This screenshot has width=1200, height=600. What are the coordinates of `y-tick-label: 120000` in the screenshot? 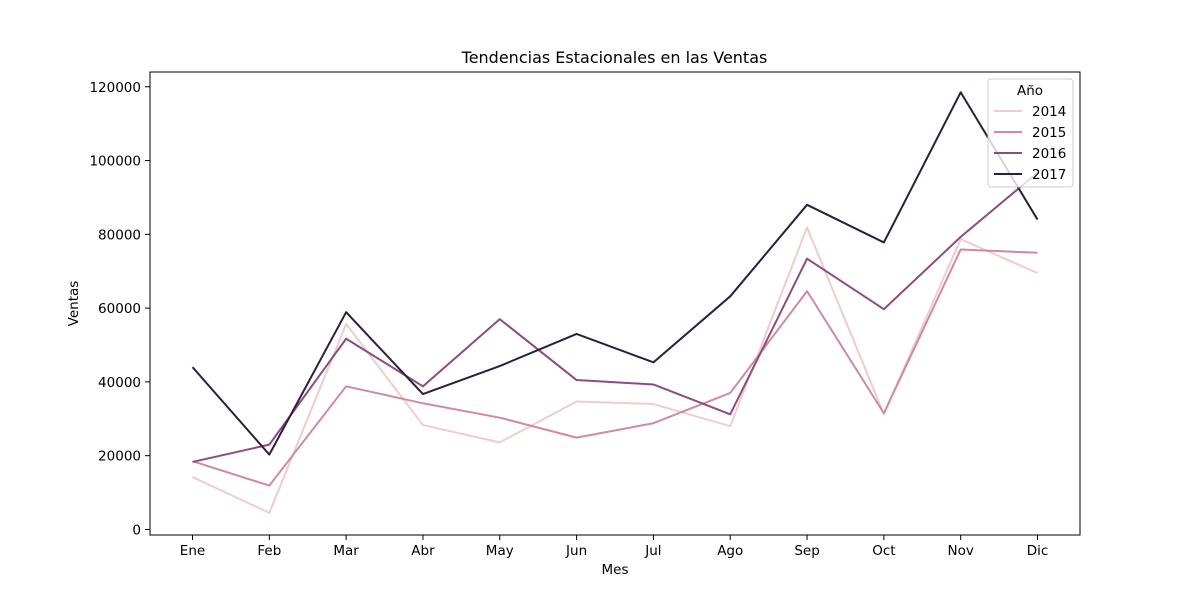 It's located at (115, 88).